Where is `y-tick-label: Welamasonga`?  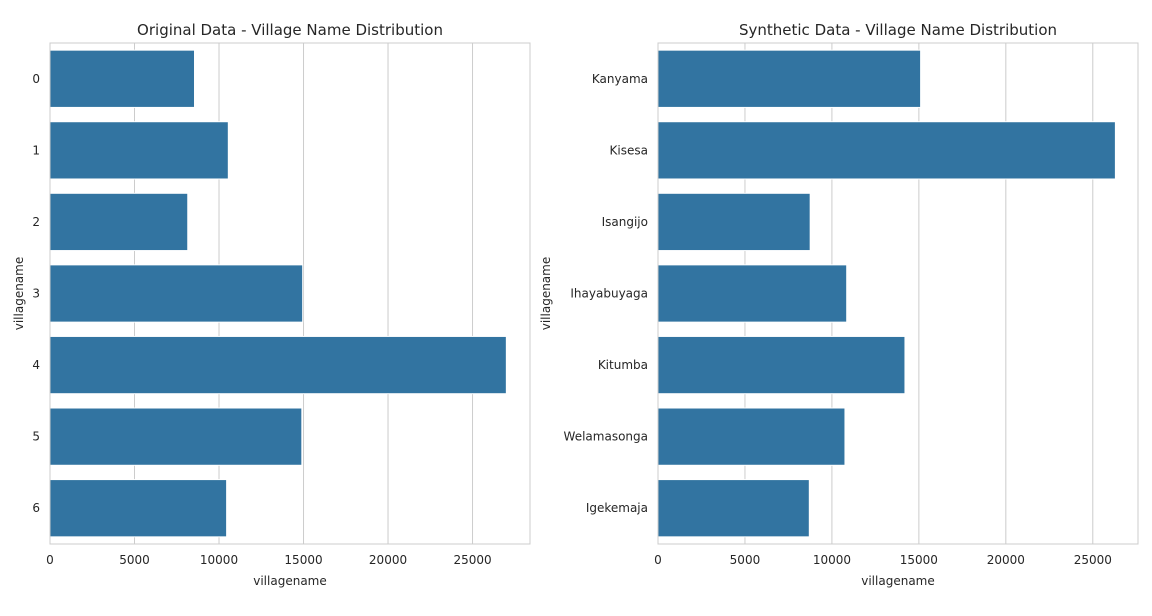 y-tick-label: Welamasonga is located at coordinates (606, 437).